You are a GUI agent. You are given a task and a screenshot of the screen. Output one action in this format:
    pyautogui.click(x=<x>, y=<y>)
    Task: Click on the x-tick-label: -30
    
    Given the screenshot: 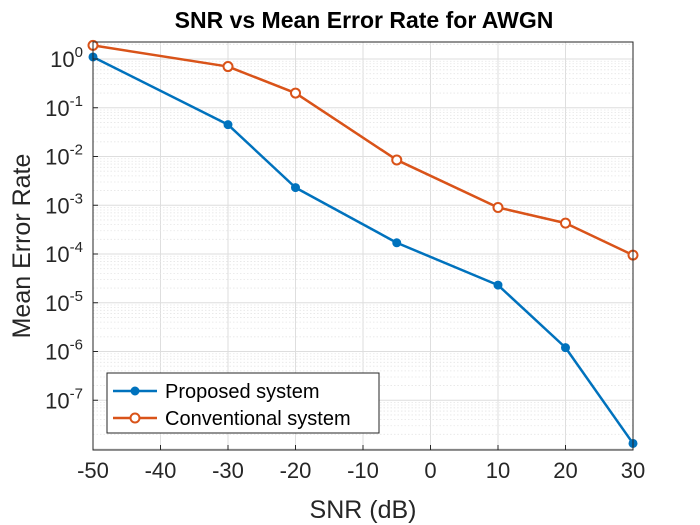 What is the action you would take?
    pyautogui.click(x=228, y=470)
    